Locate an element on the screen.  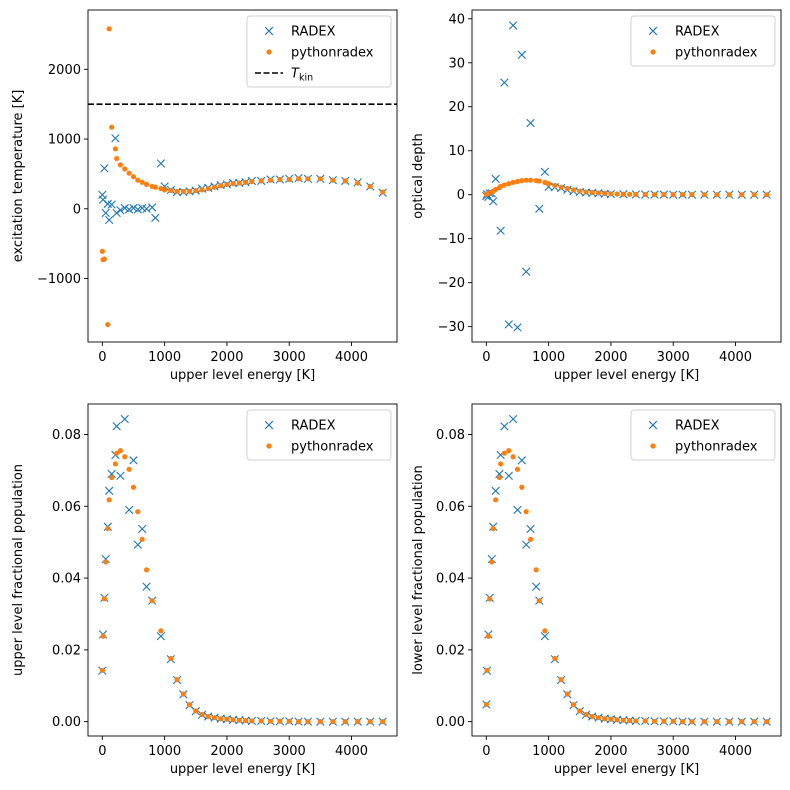
legend-marker-radex is located at coordinates (269, 425).